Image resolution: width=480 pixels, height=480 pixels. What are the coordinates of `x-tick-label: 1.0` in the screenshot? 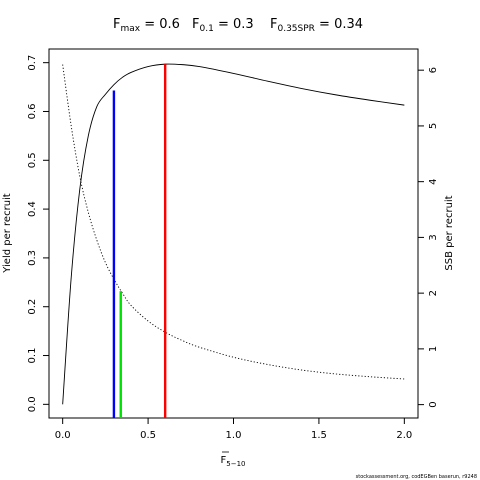 It's located at (234, 435).